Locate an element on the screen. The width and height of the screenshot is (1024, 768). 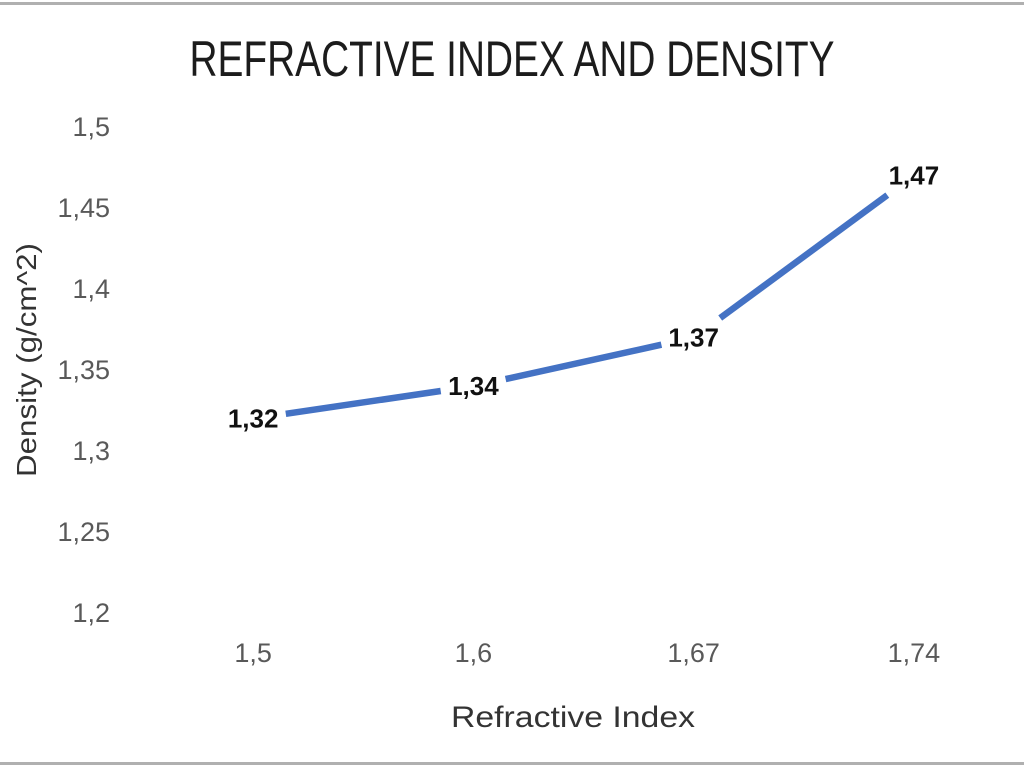
y-tick-label: 1,4 is located at coordinates (91, 289).